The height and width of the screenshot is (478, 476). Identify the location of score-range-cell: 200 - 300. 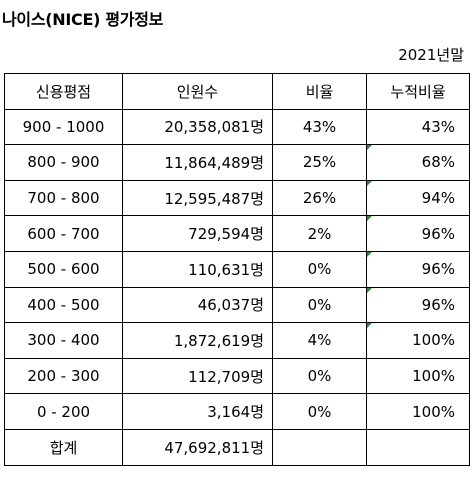
(63, 376).